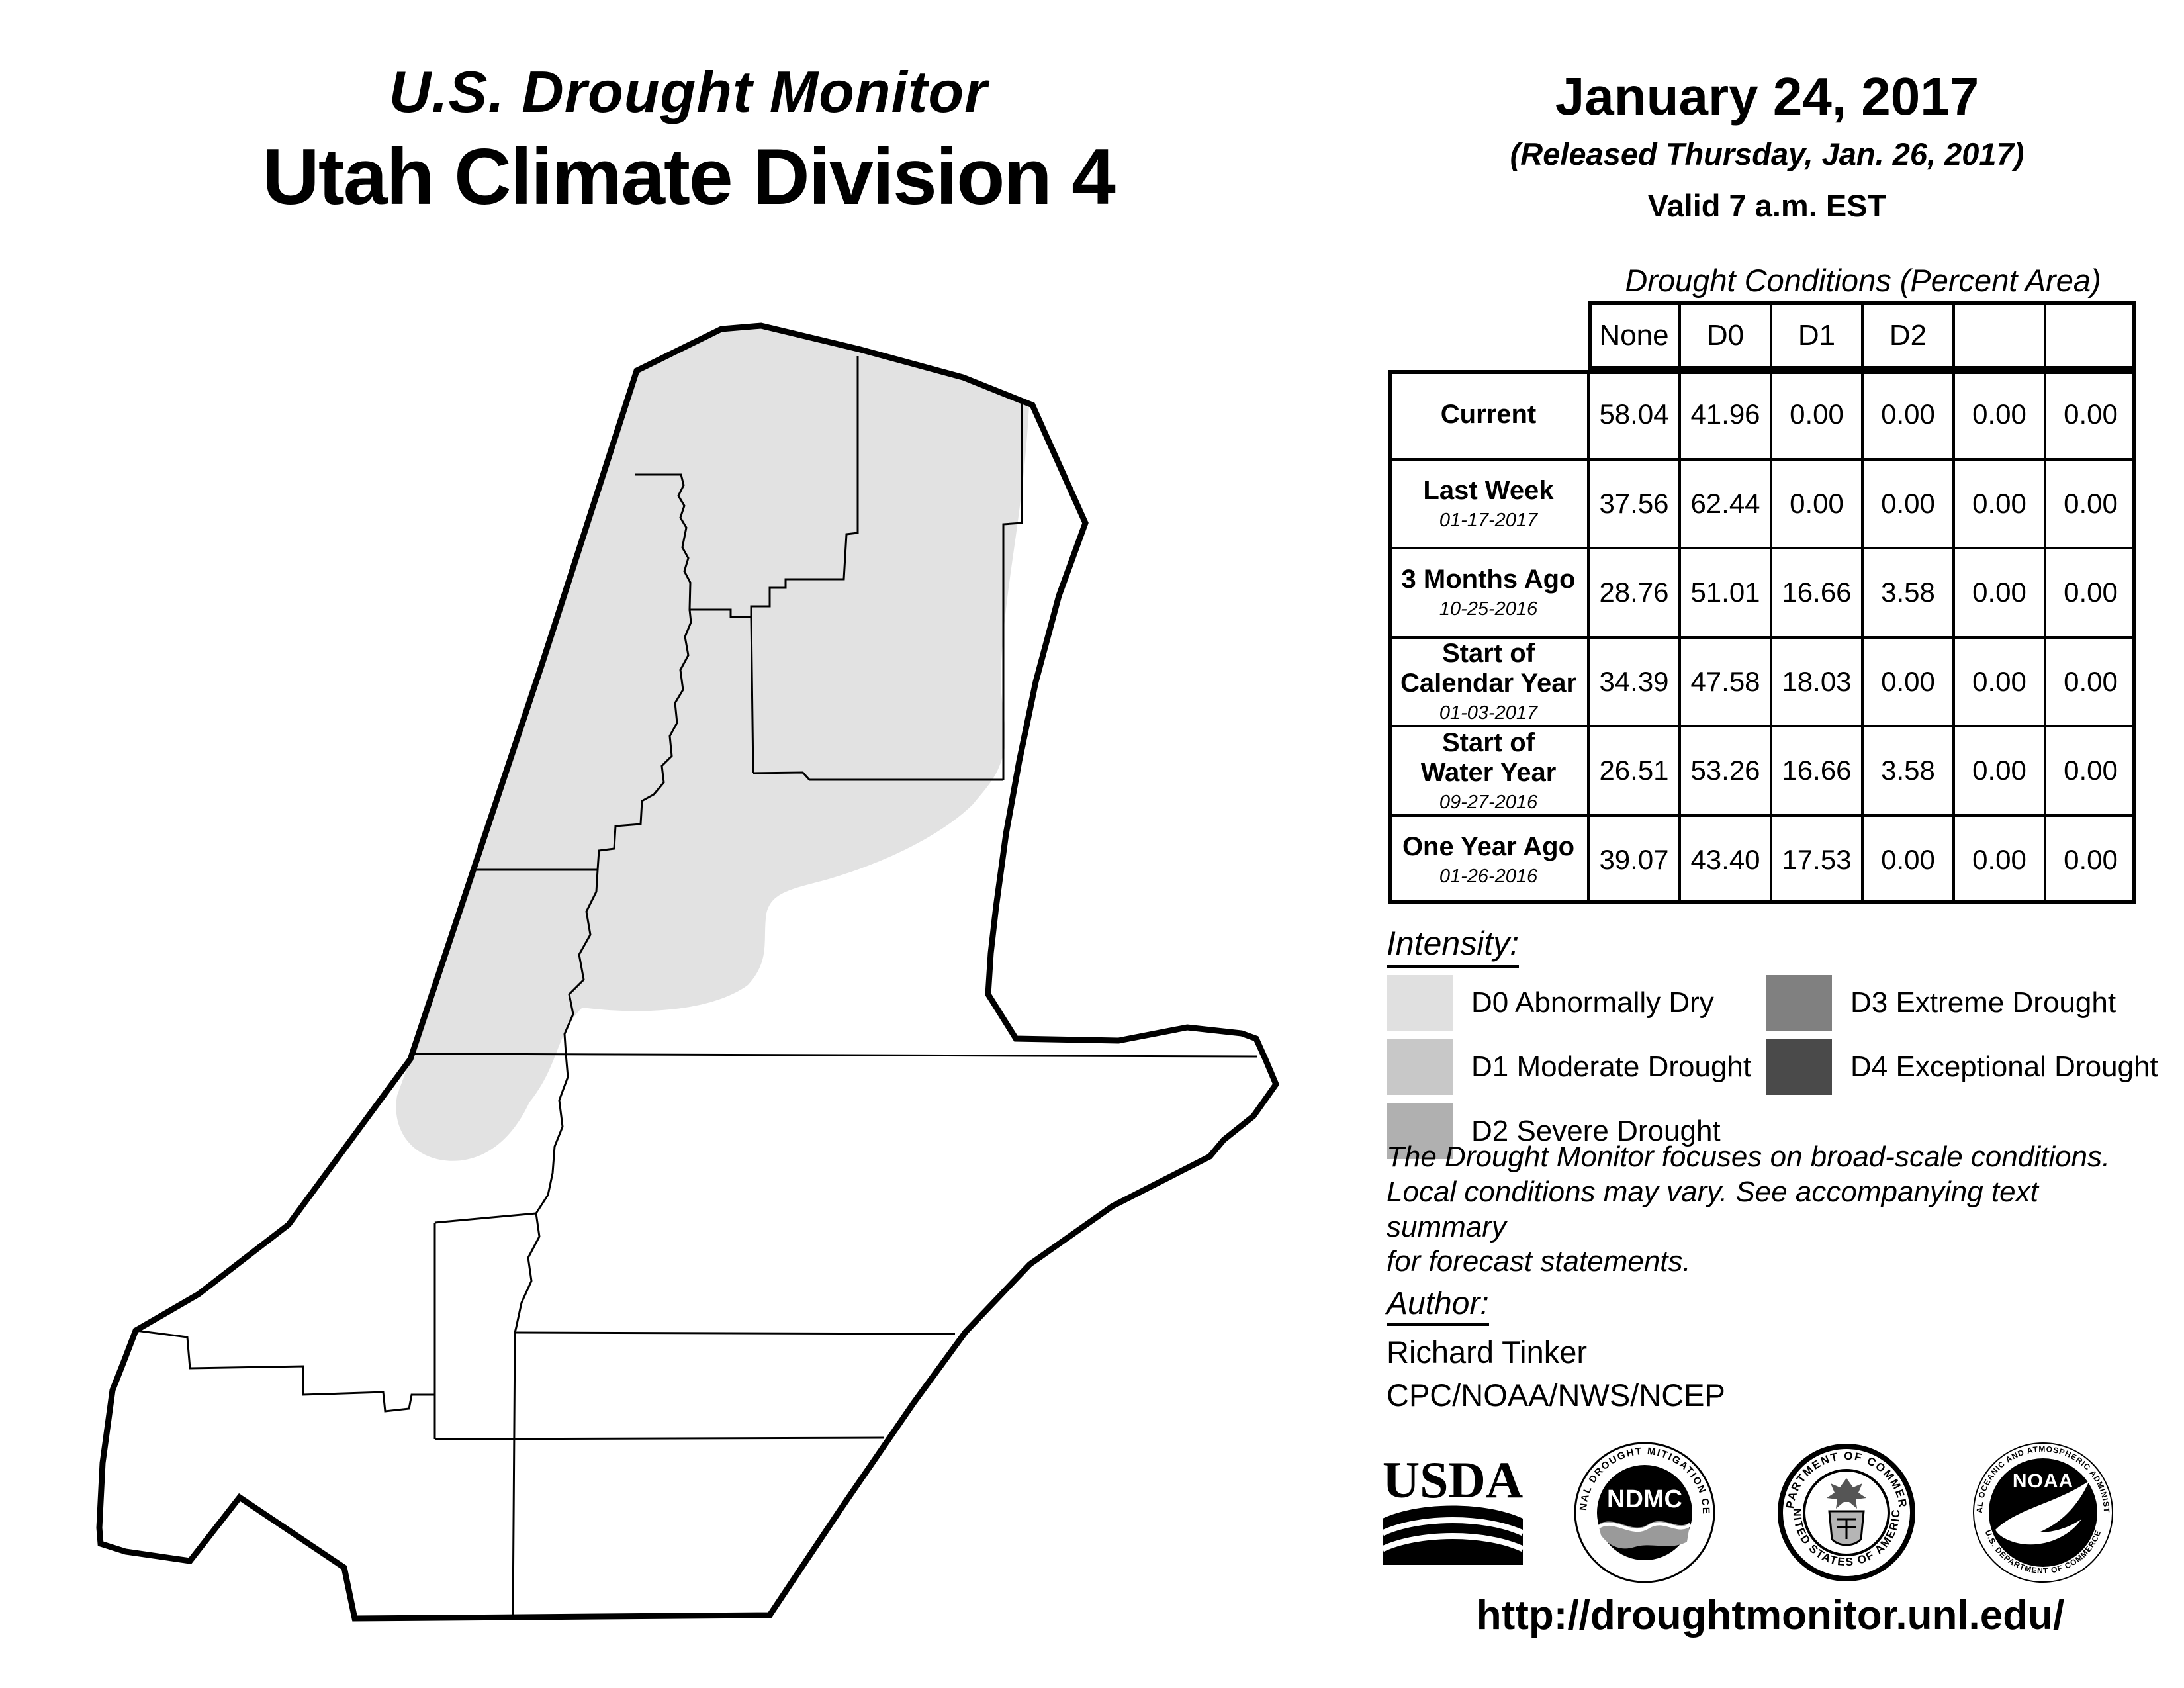 Image resolution: width=2184 pixels, height=1688 pixels. I want to click on legend-item-d4: D4 Exceptional Drought, so click(1962, 1067).